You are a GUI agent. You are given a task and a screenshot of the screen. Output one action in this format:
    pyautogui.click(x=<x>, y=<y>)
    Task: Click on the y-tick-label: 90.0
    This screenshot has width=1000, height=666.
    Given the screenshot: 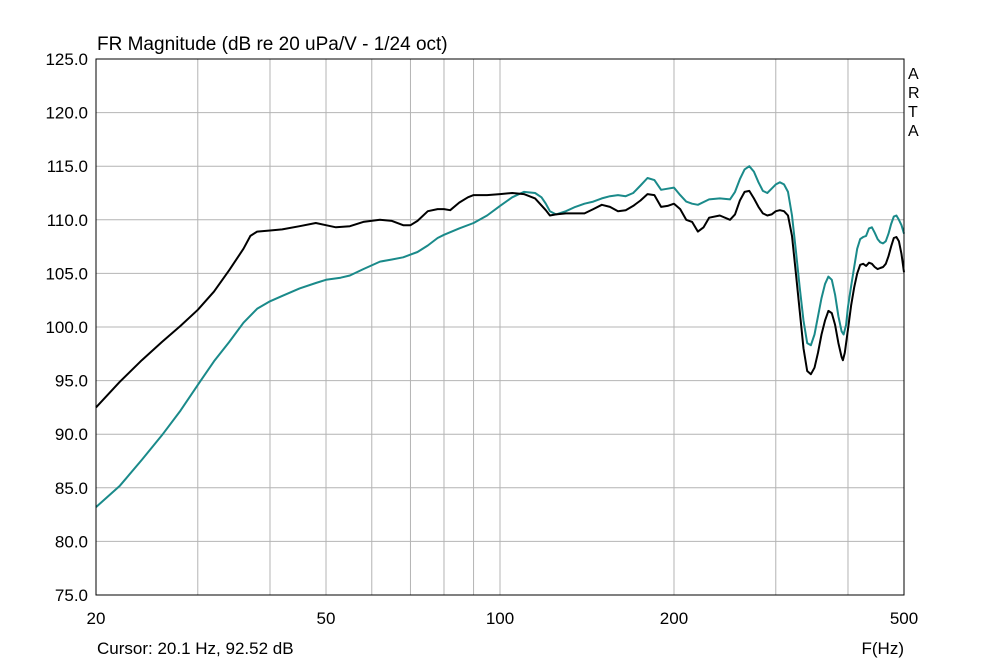 What is the action you would take?
    pyautogui.click(x=71, y=434)
    